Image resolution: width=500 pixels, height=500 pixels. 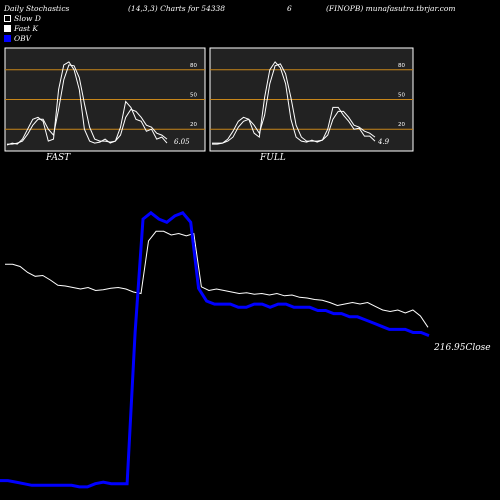 I want to click on fast-last-value: 6.05, so click(x=182, y=142).